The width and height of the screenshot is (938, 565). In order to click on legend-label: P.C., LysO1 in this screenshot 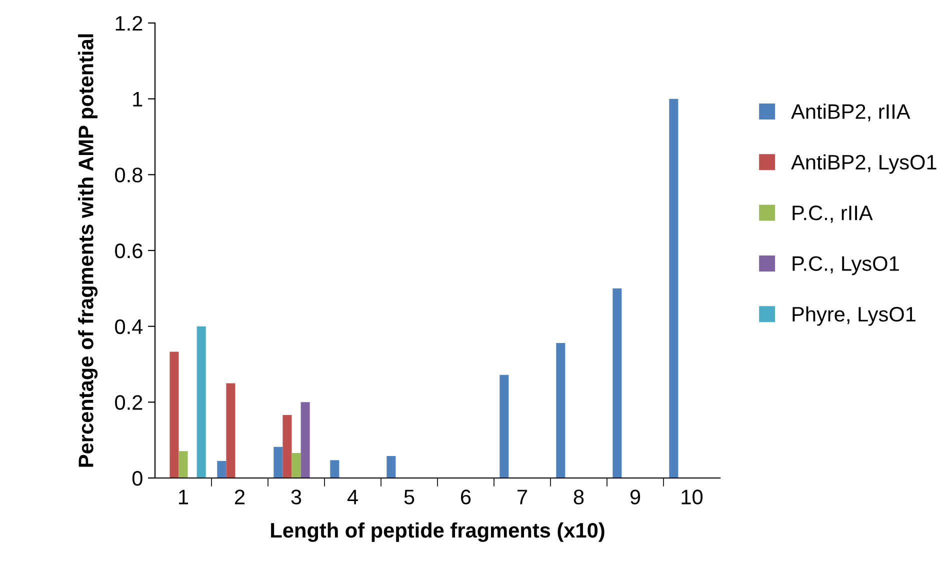, I will do `click(845, 266)`.